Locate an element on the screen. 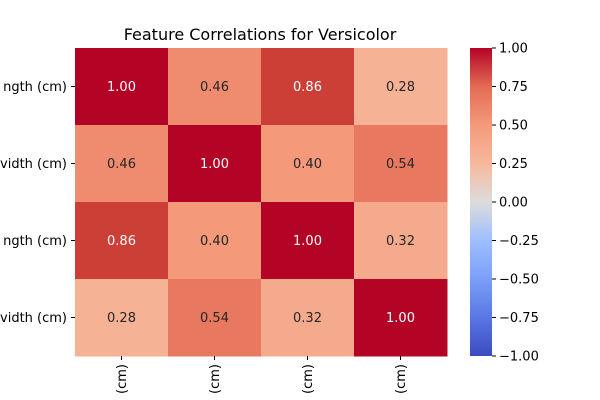  colorbar-tick-label-4: 0.00 is located at coordinates (513, 203).